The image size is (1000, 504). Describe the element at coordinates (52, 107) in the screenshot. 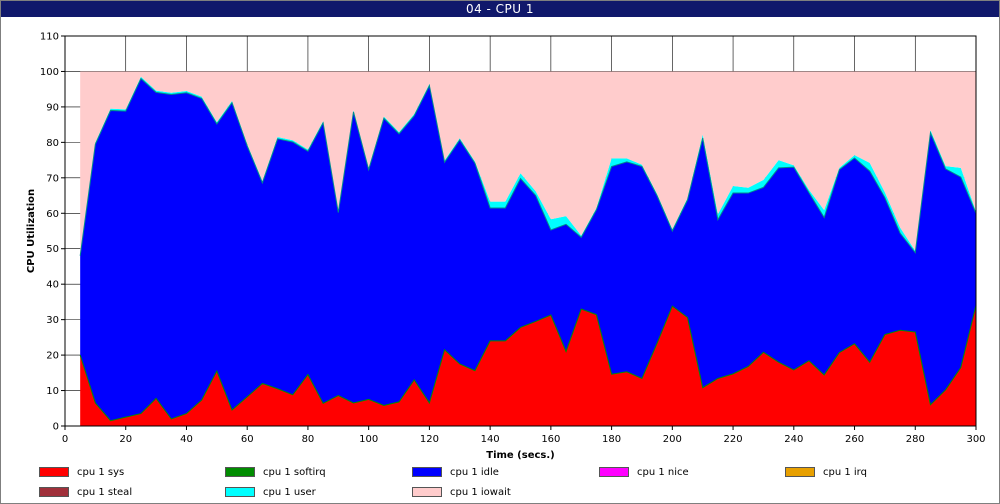

I see `y-tick-label: 90` at that location.